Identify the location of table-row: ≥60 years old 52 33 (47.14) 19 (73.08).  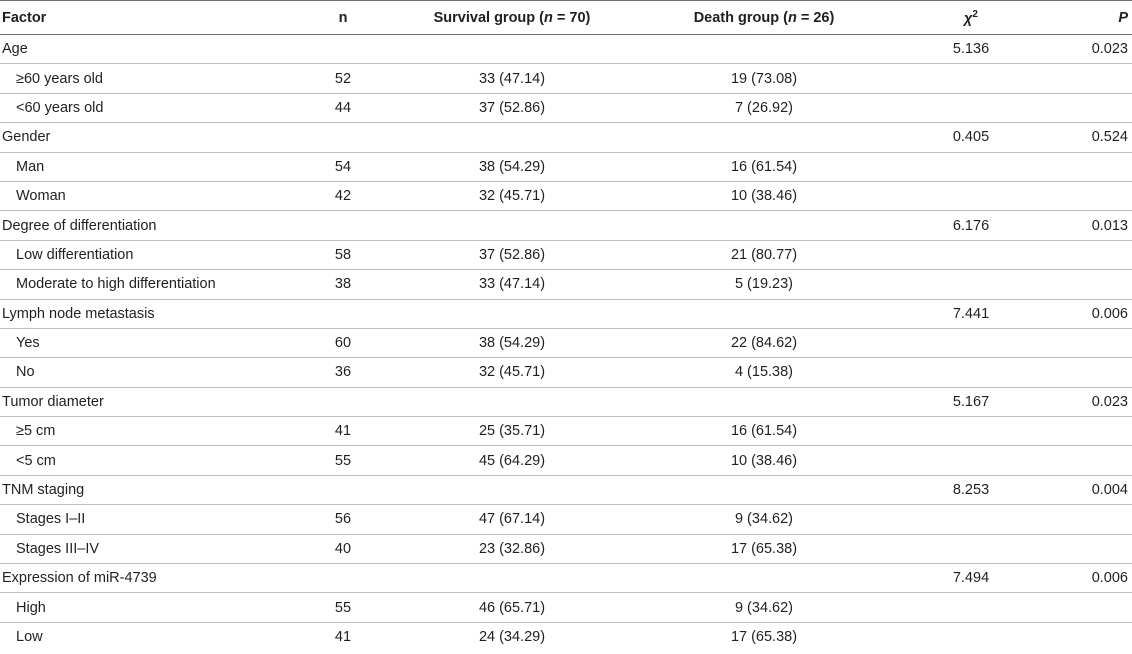
(566, 78).